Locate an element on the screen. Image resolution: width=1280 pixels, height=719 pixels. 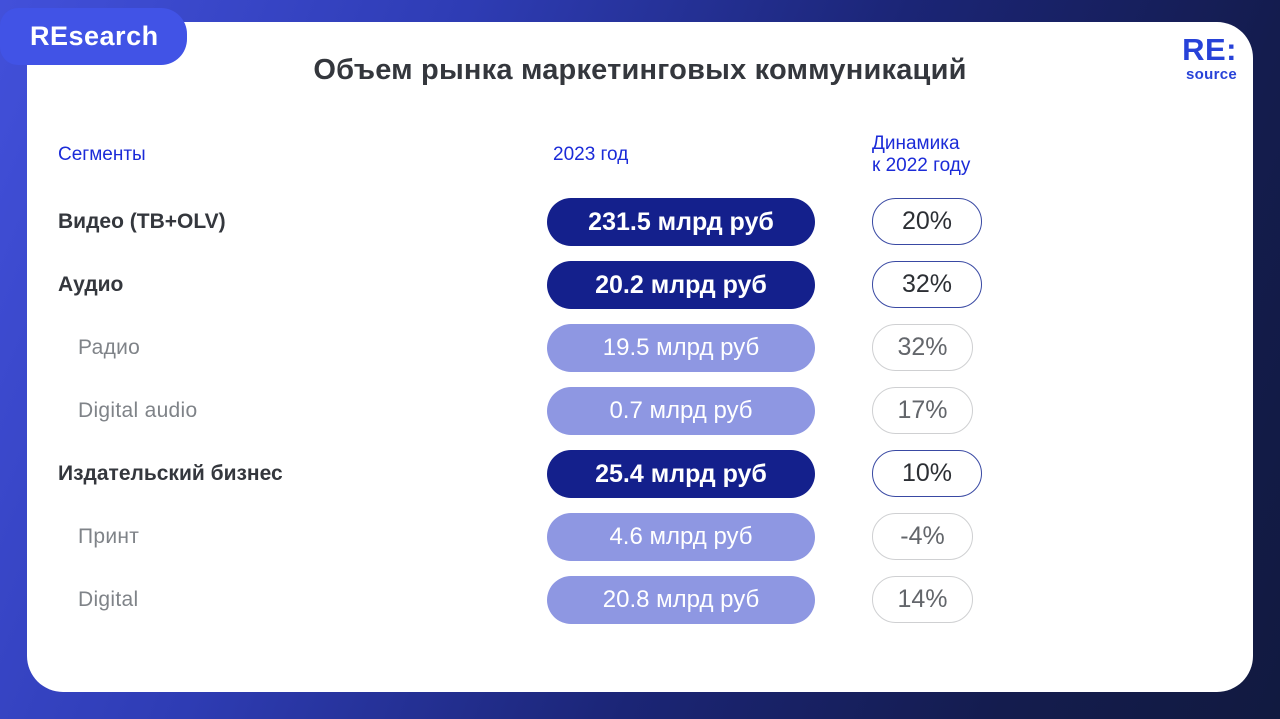
dynamics-badge: -4% is located at coordinates (922, 536).